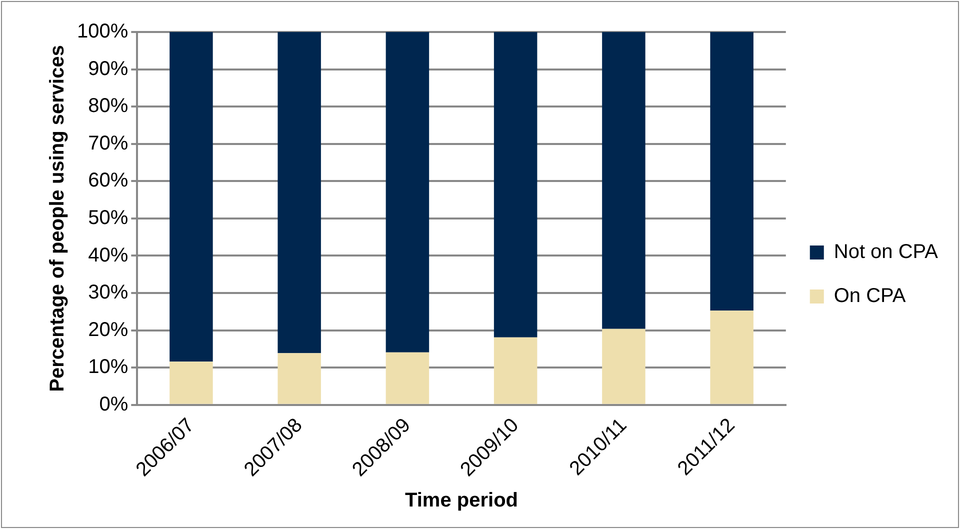 The width and height of the screenshot is (960, 529). Describe the element at coordinates (108, 367) in the screenshot. I see `y-tick-label: 10%` at that location.